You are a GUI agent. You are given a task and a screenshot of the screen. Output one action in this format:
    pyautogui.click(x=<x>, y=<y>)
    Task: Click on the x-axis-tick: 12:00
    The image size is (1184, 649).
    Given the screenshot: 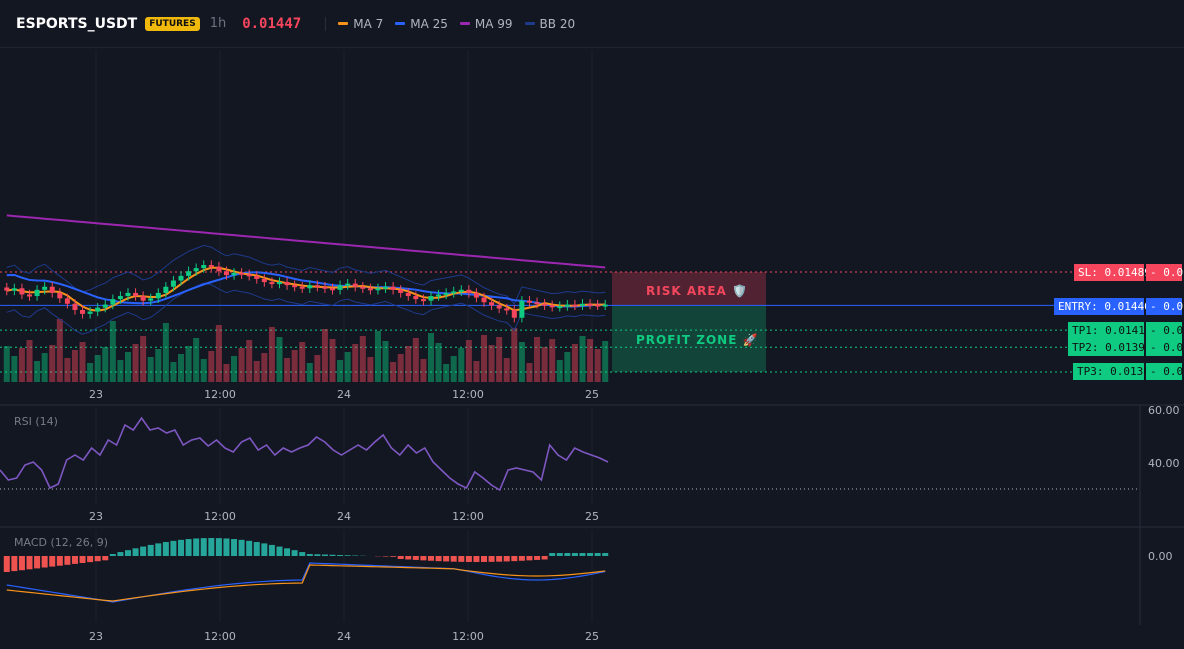 What is the action you would take?
    pyautogui.click(x=220, y=516)
    